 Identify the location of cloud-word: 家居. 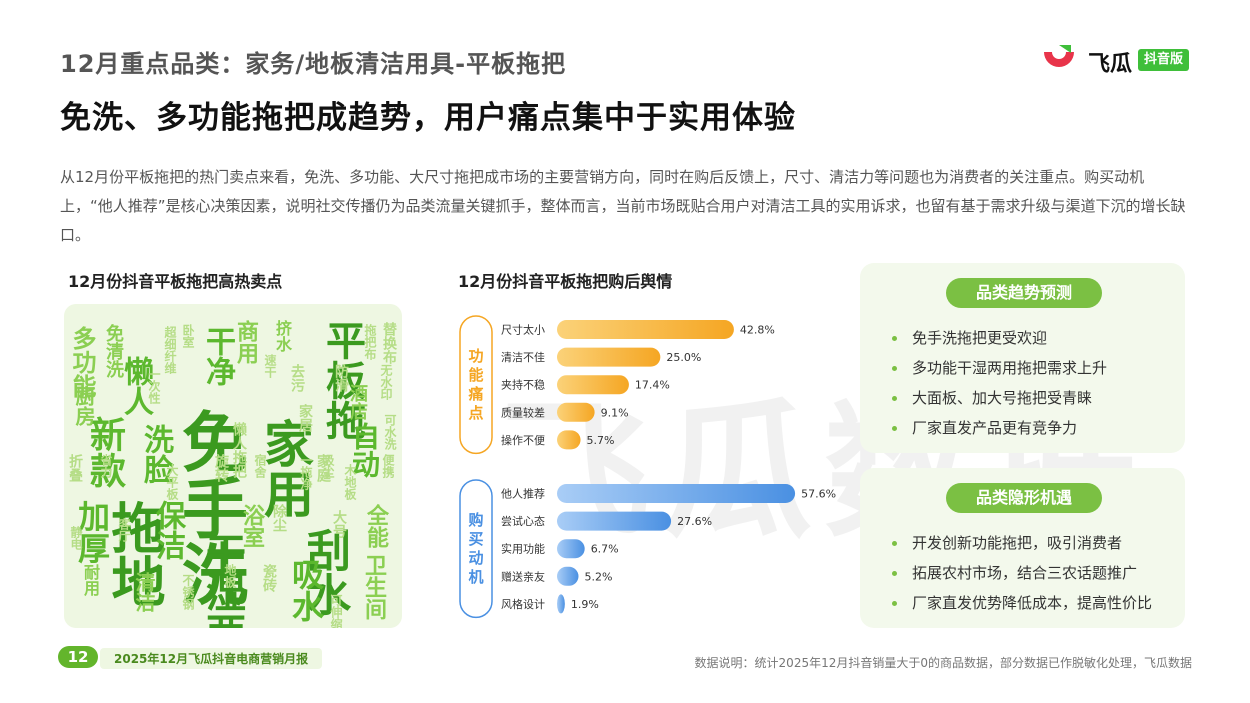
(305, 418).